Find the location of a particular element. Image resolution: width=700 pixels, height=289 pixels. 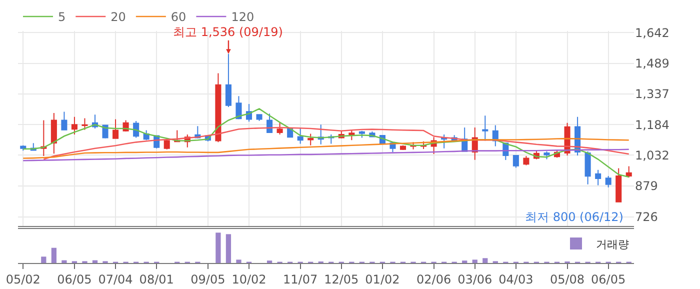

y-tick-label: 1,032 is located at coordinates (652, 155).